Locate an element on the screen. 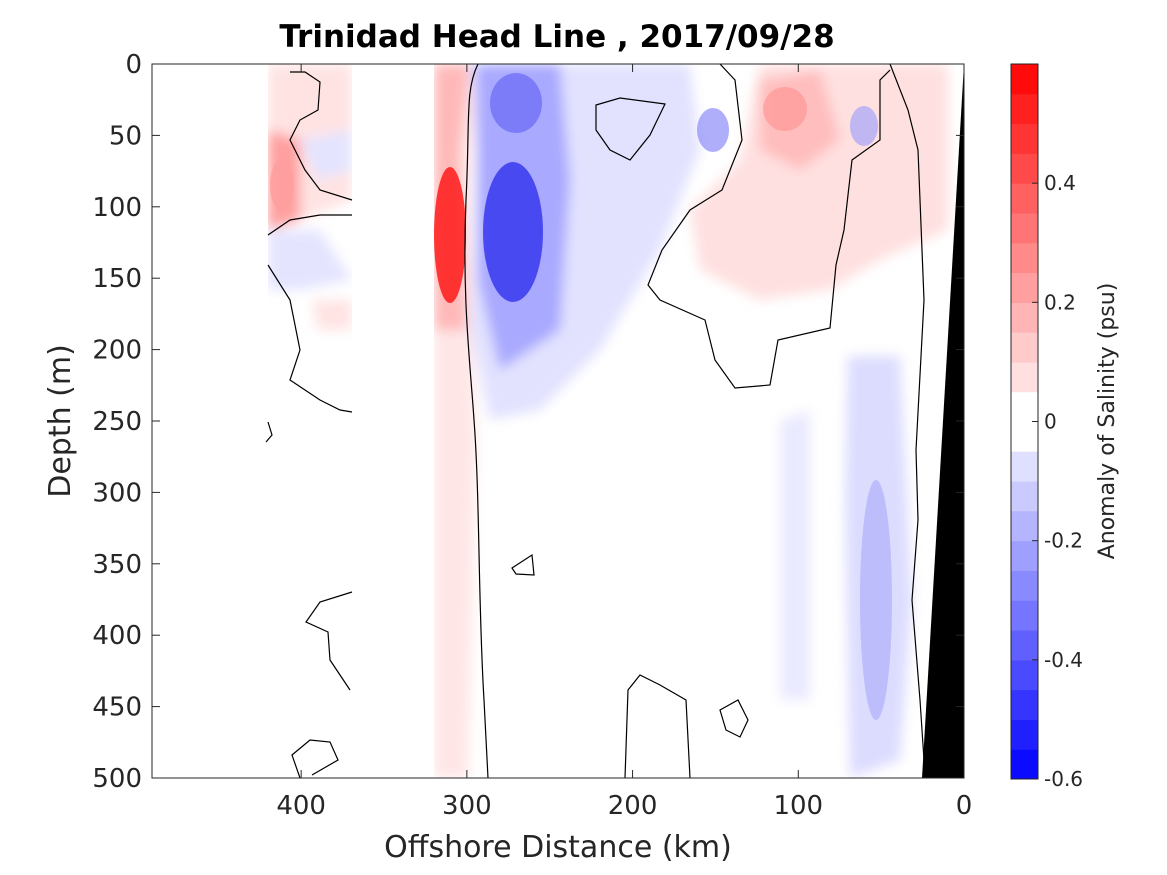  pos-anomaly-core-max is located at coordinates (450, 235).